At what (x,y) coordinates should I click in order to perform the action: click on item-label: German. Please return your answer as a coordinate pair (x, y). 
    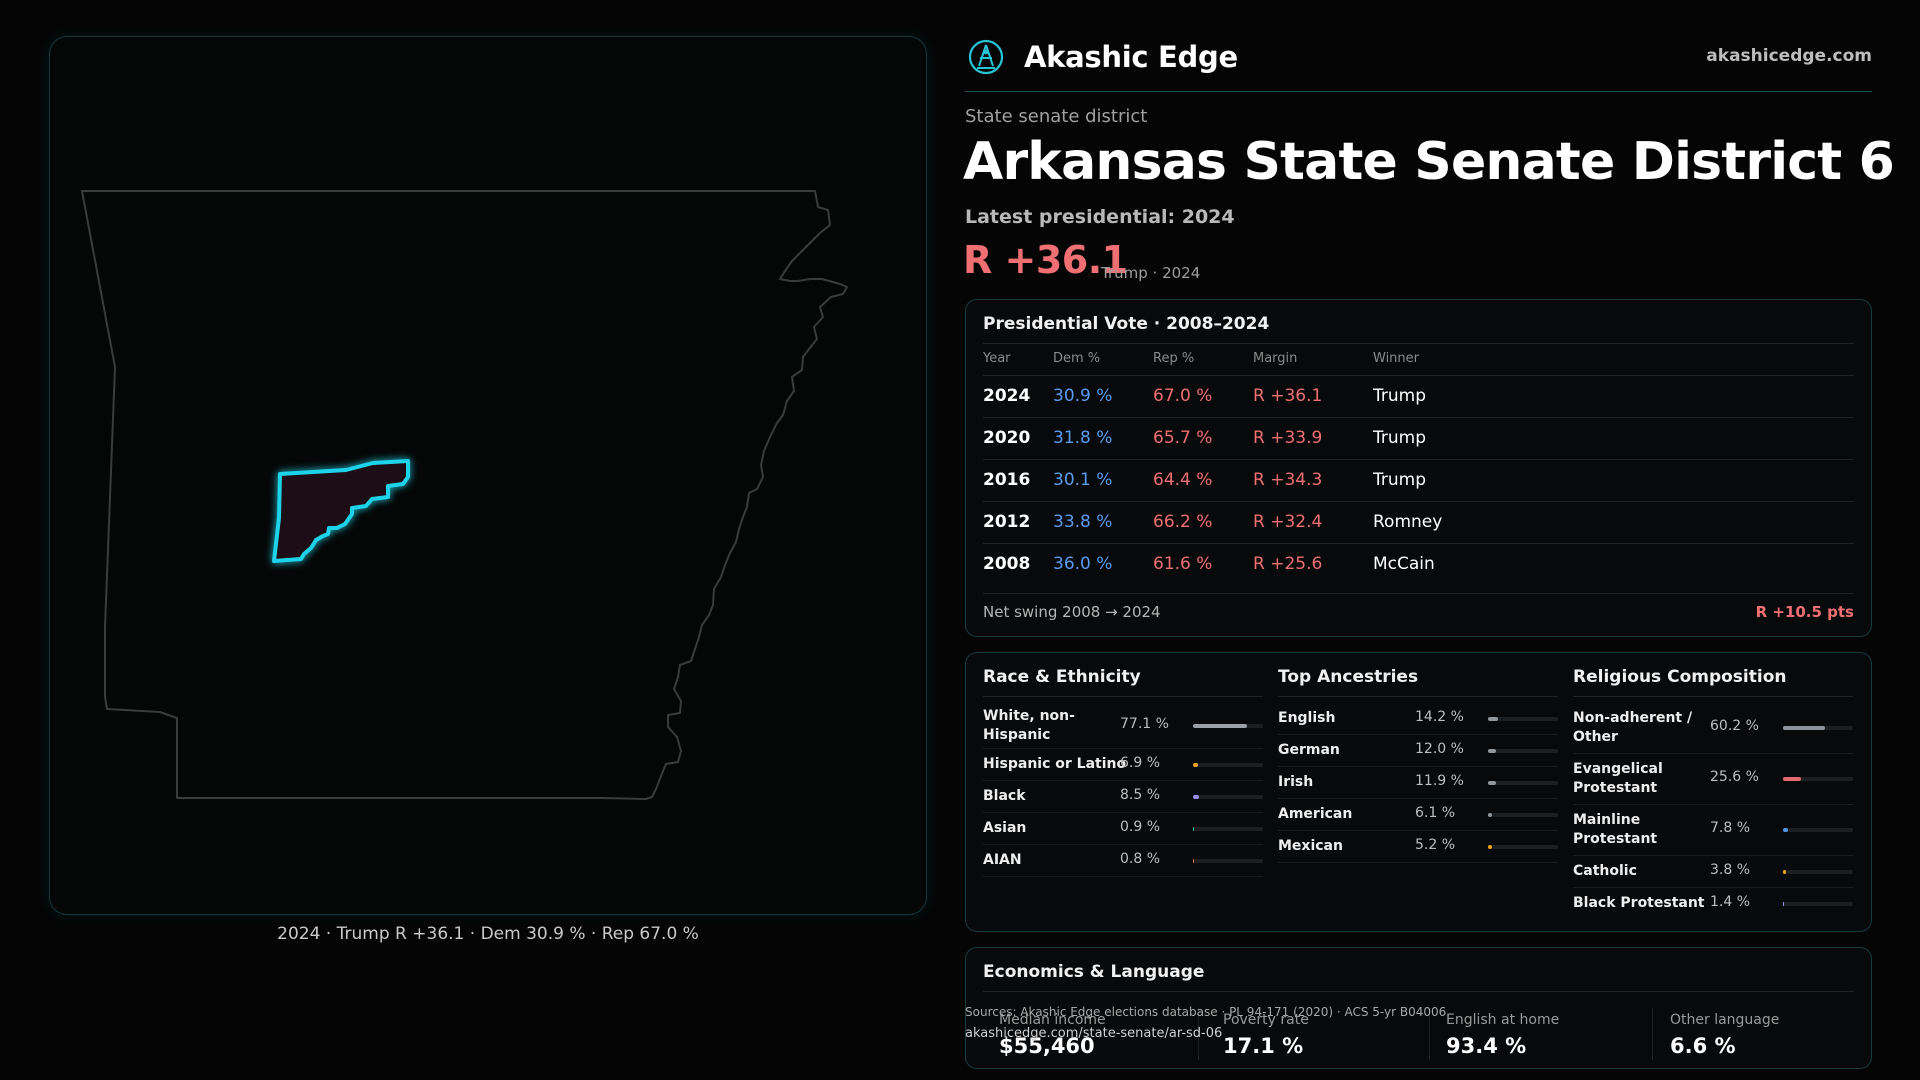
    Looking at the image, I should click on (1309, 750).